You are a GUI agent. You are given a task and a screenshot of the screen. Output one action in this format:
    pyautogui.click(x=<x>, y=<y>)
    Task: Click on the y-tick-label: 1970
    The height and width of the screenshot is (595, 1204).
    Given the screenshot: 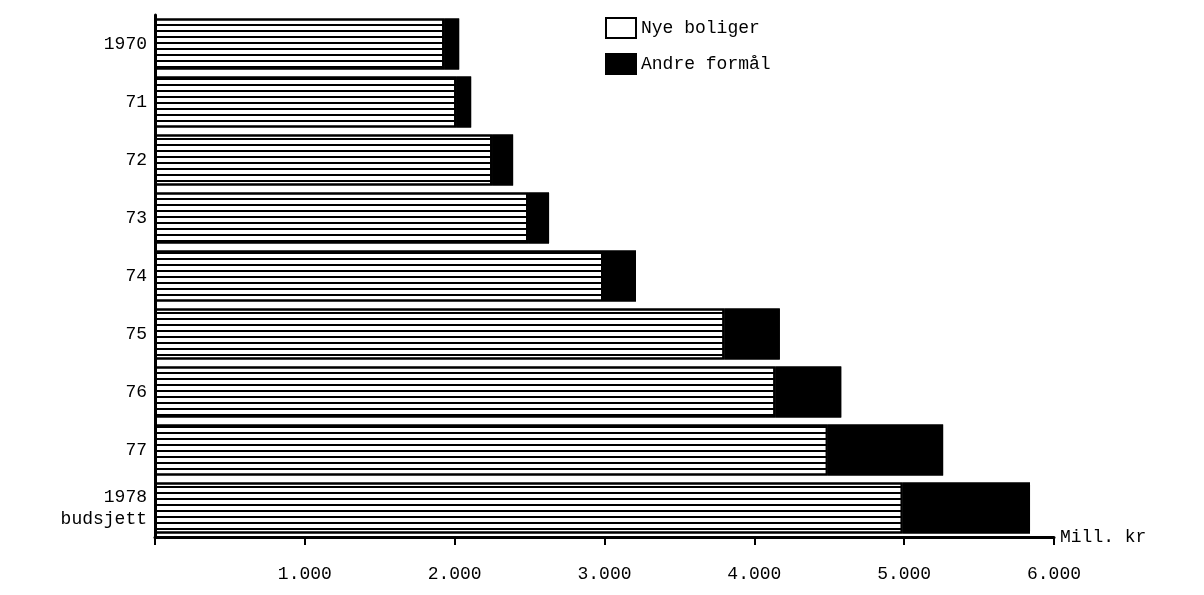 What is the action you would take?
    pyautogui.click(x=125, y=44)
    